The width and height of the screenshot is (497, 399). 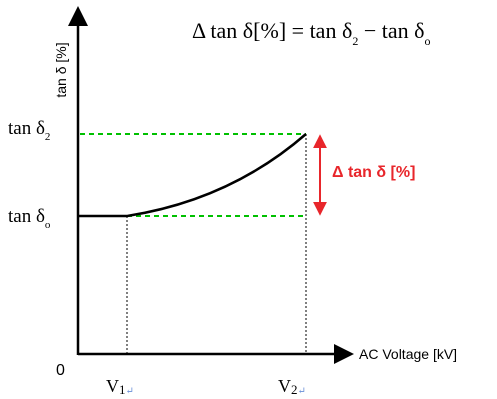 What do you see at coordinates (408, 354) in the screenshot?
I see `x-axis-label: AC Voltage [kV]` at bounding box center [408, 354].